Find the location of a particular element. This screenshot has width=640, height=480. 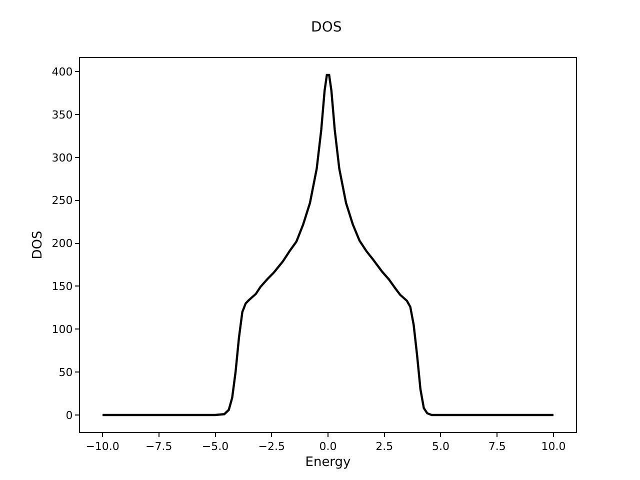

x-tick-label: 10.0 is located at coordinates (553, 447).